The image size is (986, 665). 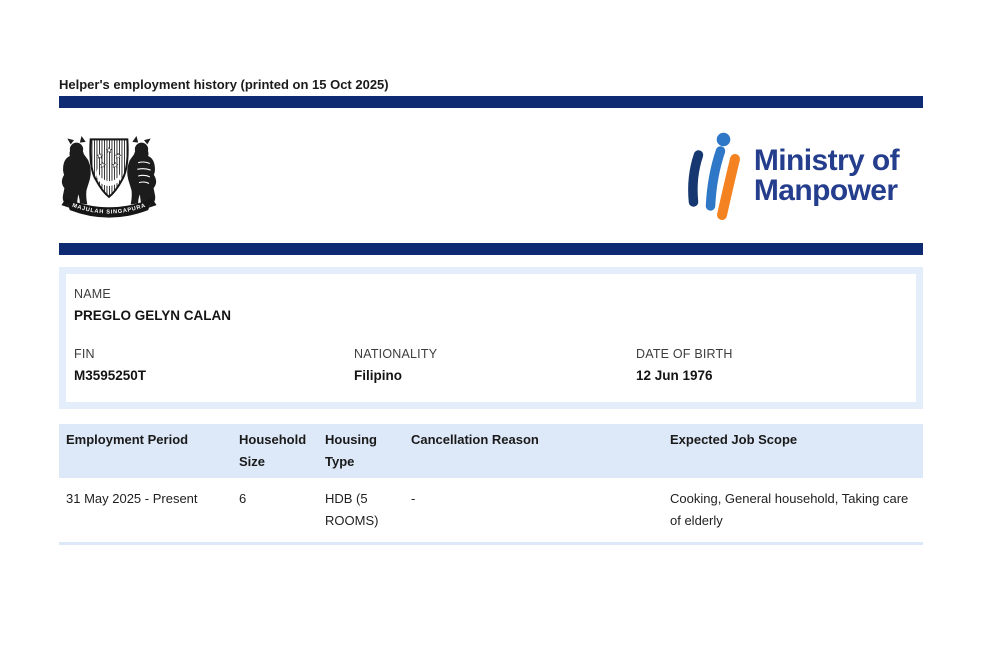 I want to click on col-header-employment-period: Employment Period, so click(x=145, y=451).